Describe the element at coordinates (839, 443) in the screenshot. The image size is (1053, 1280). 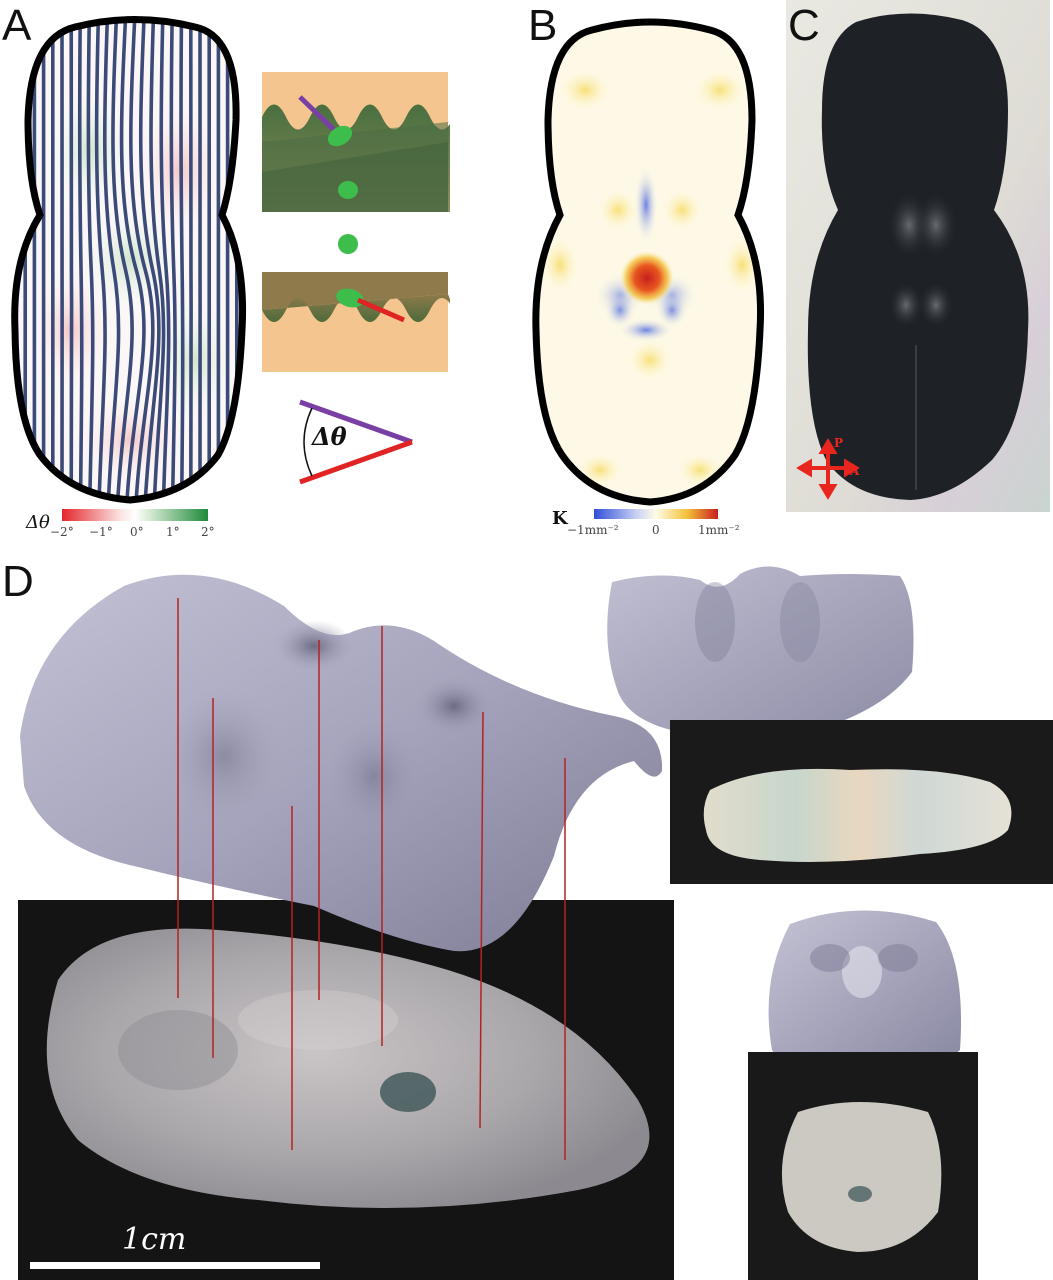
I see `polarizer-label-p: P` at that location.